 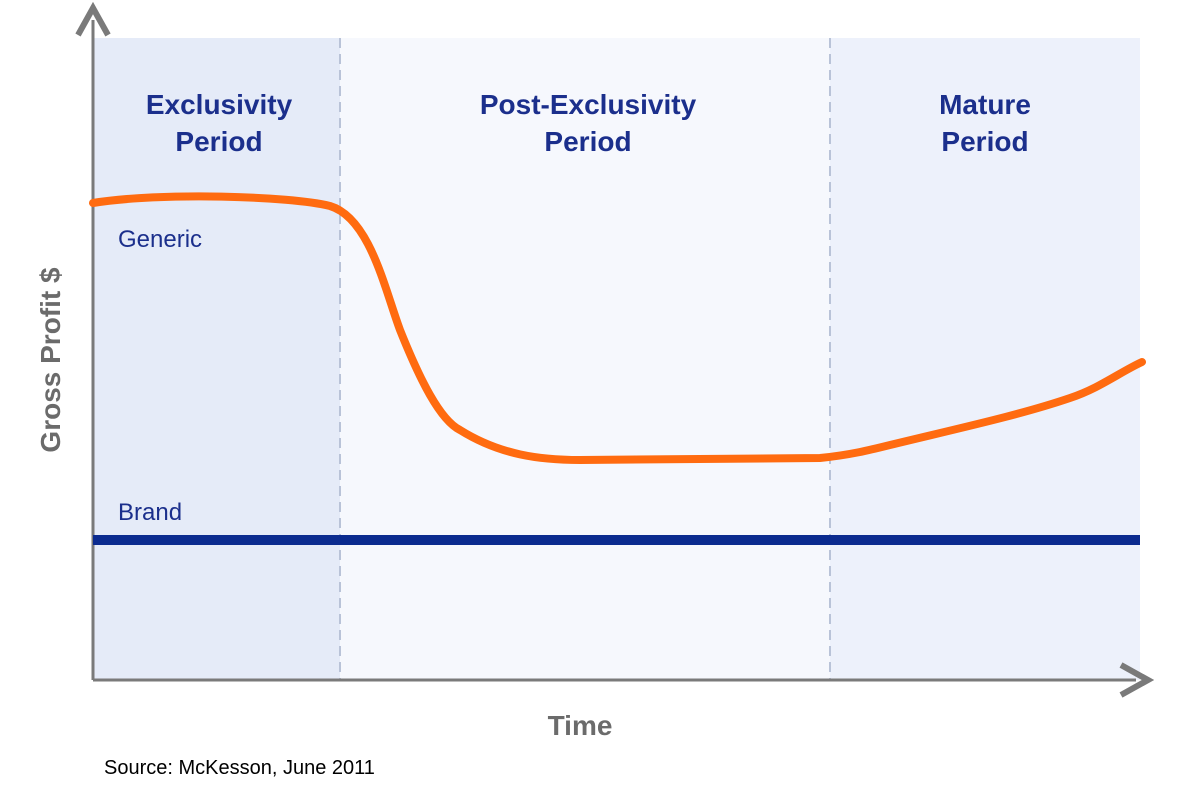 I want to click on series-label: Generic, so click(x=160, y=239).